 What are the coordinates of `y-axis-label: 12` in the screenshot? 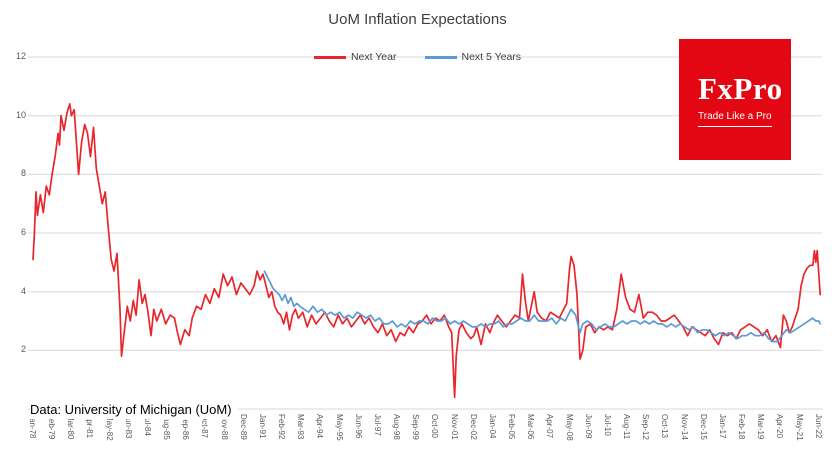 It's located at (20, 56).